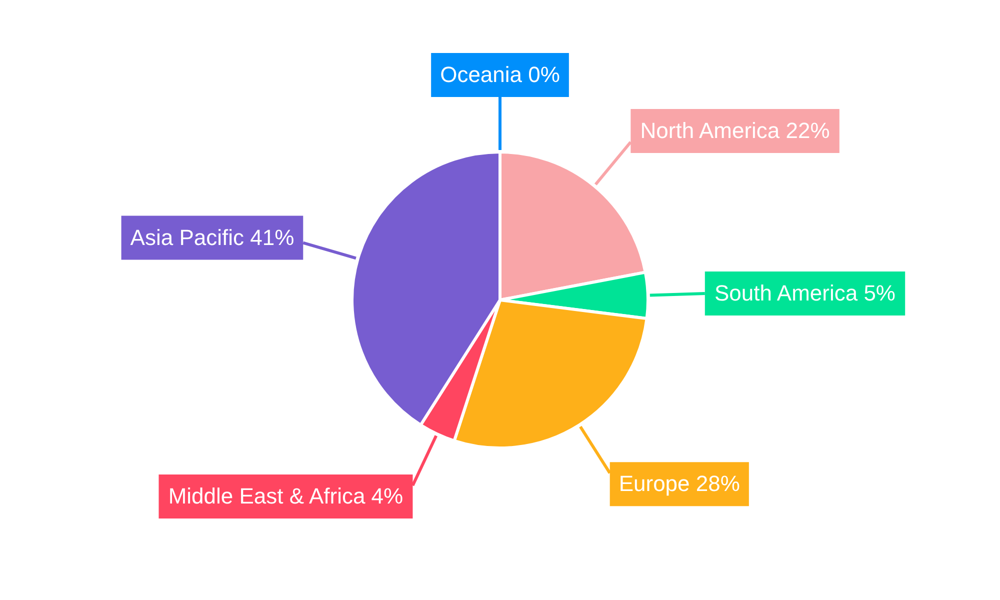 Image resolution: width=1000 pixels, height=600 pixels. I want to click on slice-label: South America 5%, so click(805, 293).